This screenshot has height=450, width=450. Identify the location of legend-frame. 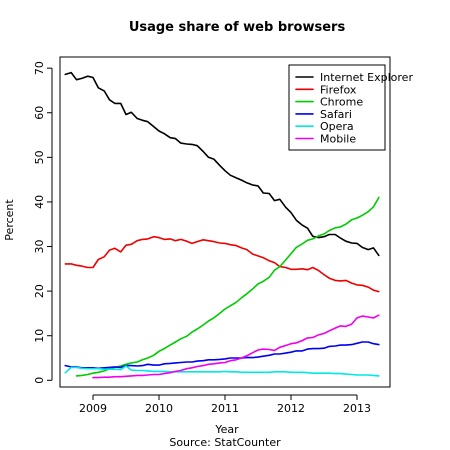
(337, 107).